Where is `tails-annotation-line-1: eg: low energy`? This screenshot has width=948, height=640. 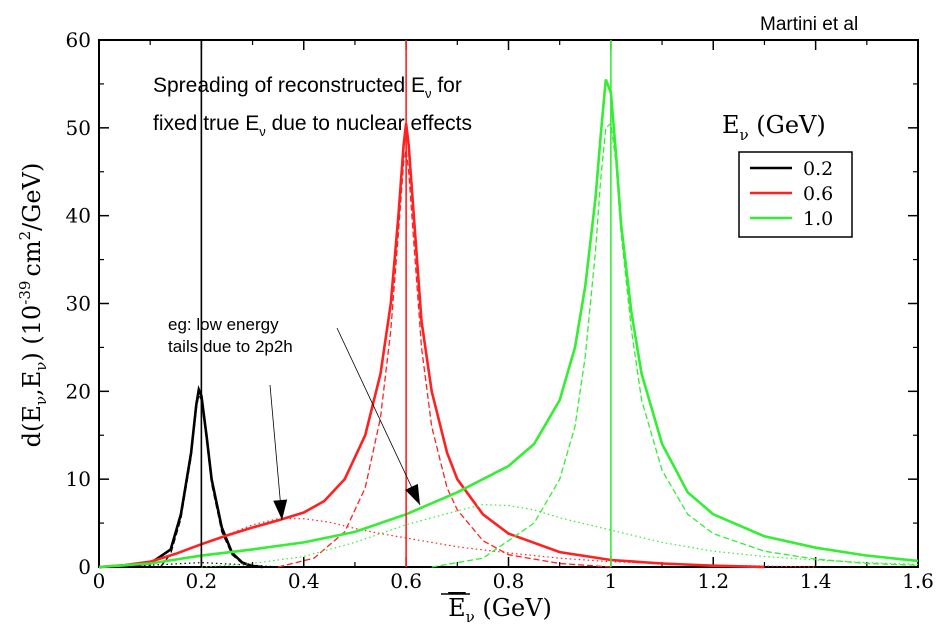 tails-annotation-line-1: eg: low energy is located at coordinates (223, 324).